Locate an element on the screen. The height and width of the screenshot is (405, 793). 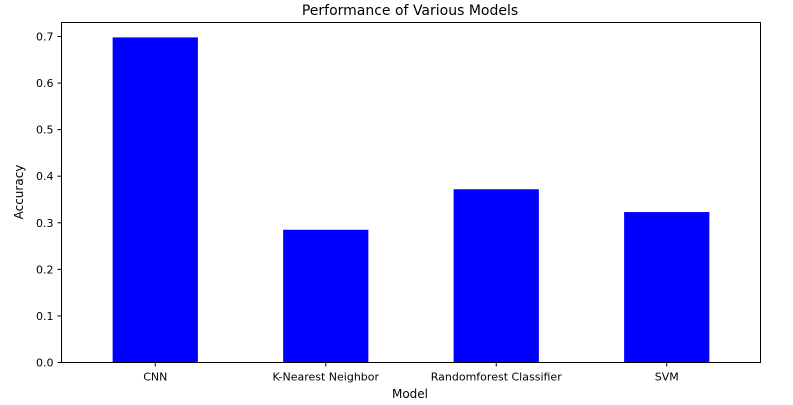
y-tick-label-3: 0.3 is located at coordinates (45, 223).